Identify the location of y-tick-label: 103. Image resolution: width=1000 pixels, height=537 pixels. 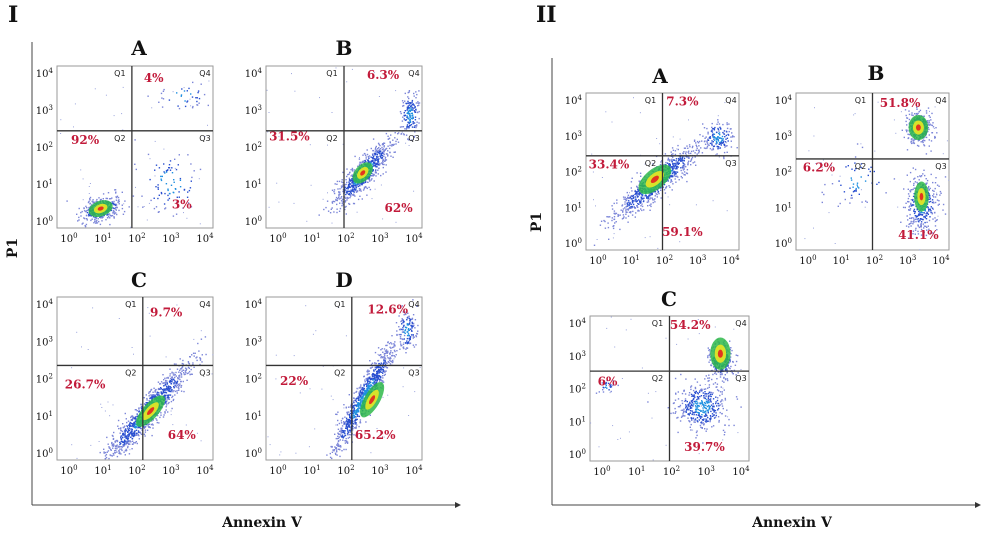
(44, 341).